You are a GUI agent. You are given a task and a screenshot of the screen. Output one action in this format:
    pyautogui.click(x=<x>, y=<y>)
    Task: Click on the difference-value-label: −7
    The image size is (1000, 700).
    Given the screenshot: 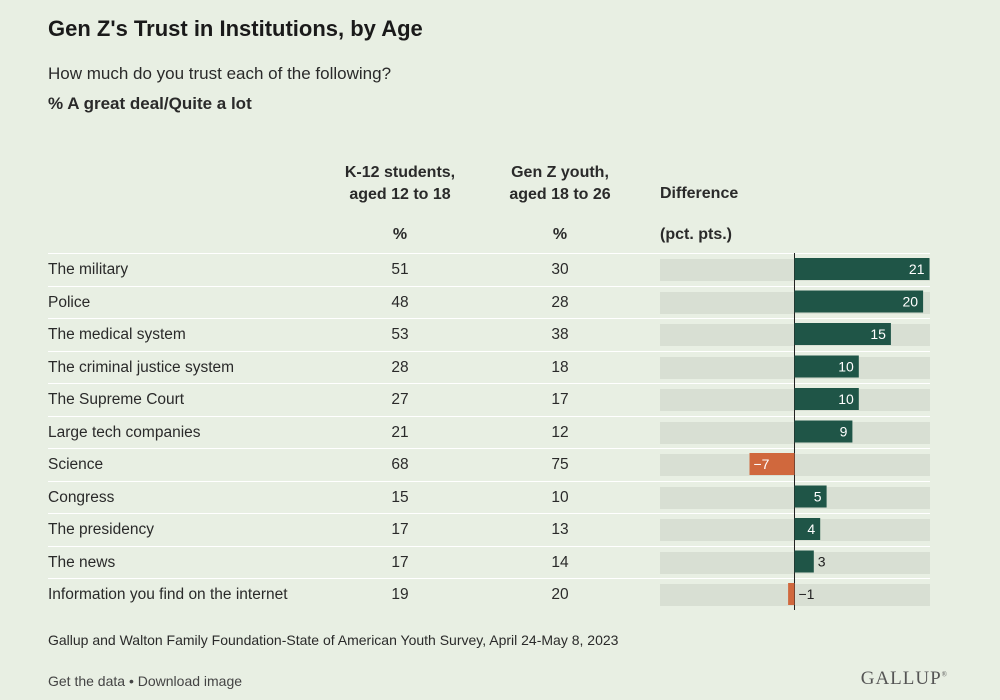 What is the action you would take?
    pyautogui.click(x=762, y=464)
    